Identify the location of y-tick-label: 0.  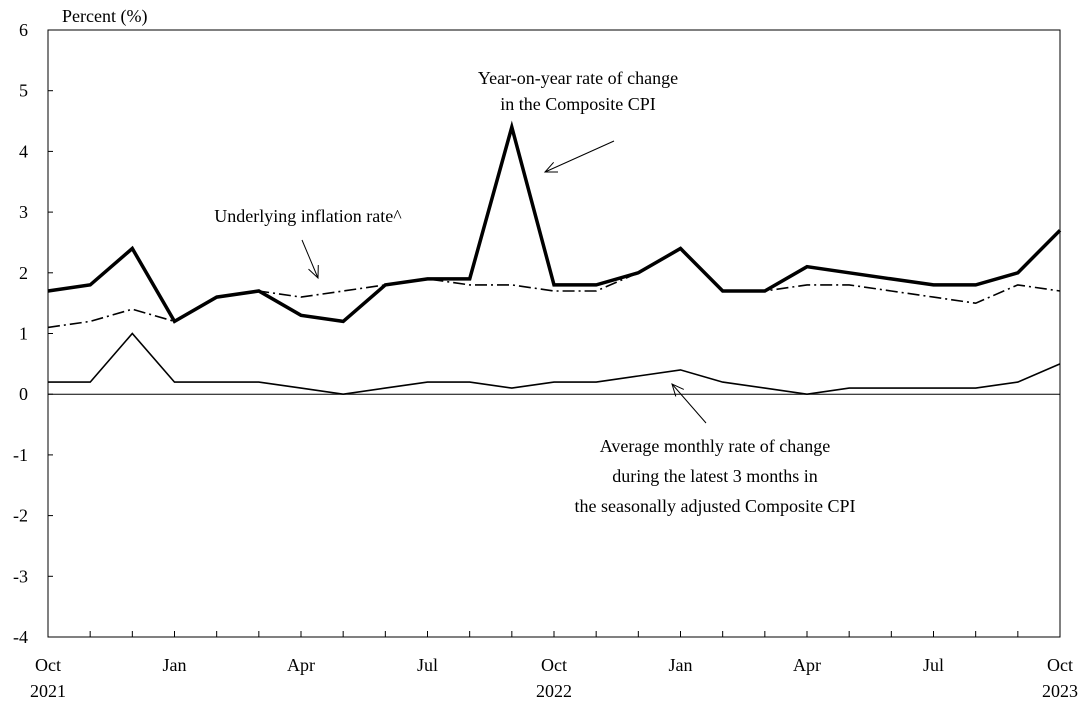
(23, 394).